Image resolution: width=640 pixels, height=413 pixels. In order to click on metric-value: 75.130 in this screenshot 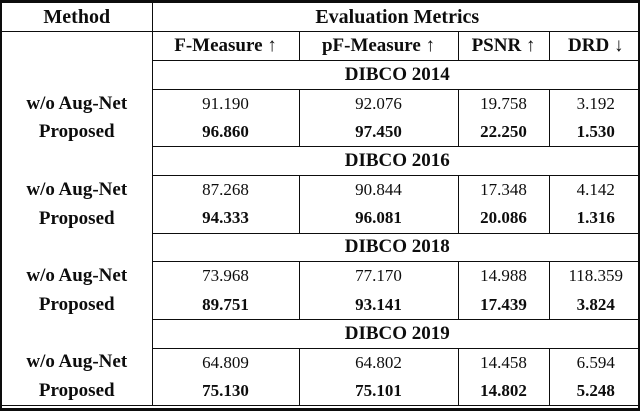, I will do `click(225, 391)`.